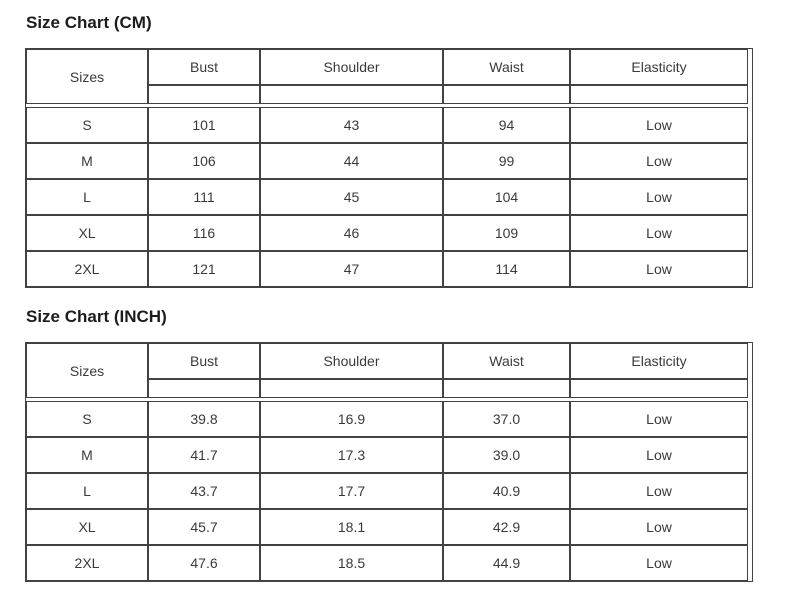 Image resolution: width=787 pixels, height=614 pixels. Describe the element at coordinates (204, 527) in the screenshot. I see `size-cell: 45.7` at that location.